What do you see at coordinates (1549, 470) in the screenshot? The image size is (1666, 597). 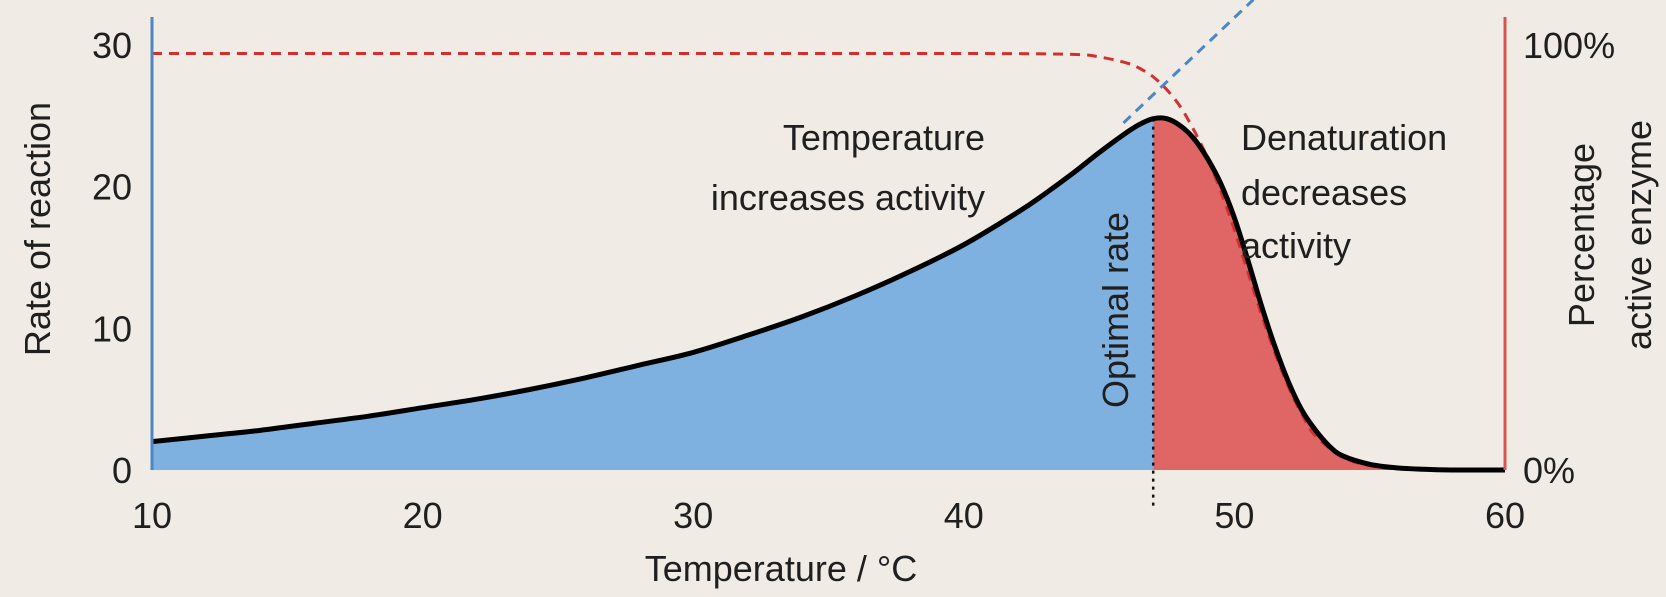 I see `y2-tick-label: 0%` at bounding box center [1549, 470].